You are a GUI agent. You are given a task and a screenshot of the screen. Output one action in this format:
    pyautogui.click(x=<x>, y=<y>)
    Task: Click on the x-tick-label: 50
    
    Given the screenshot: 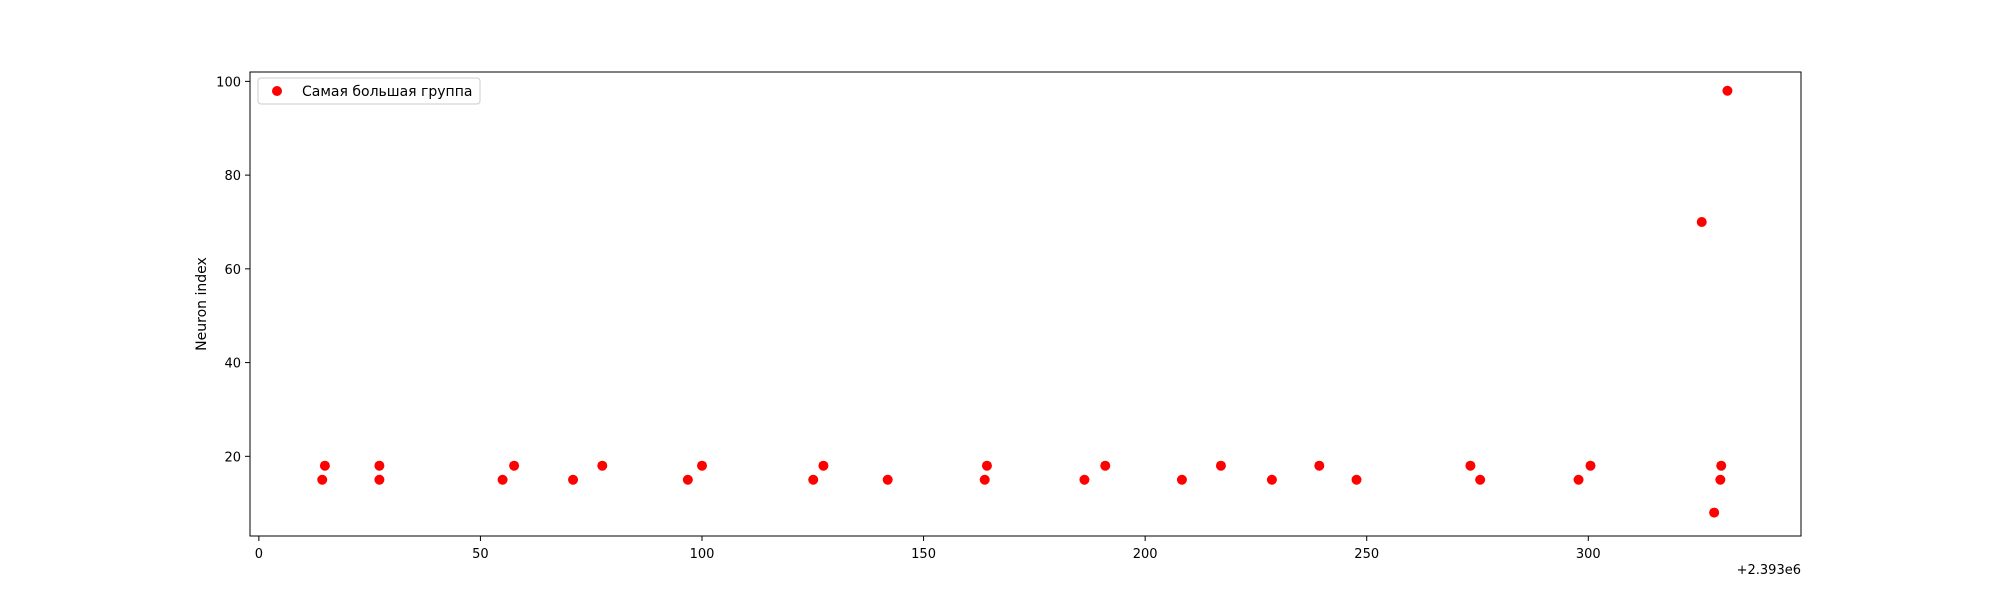 What is the action you would take?
    pyautogui.click(x=480, y=554)
    